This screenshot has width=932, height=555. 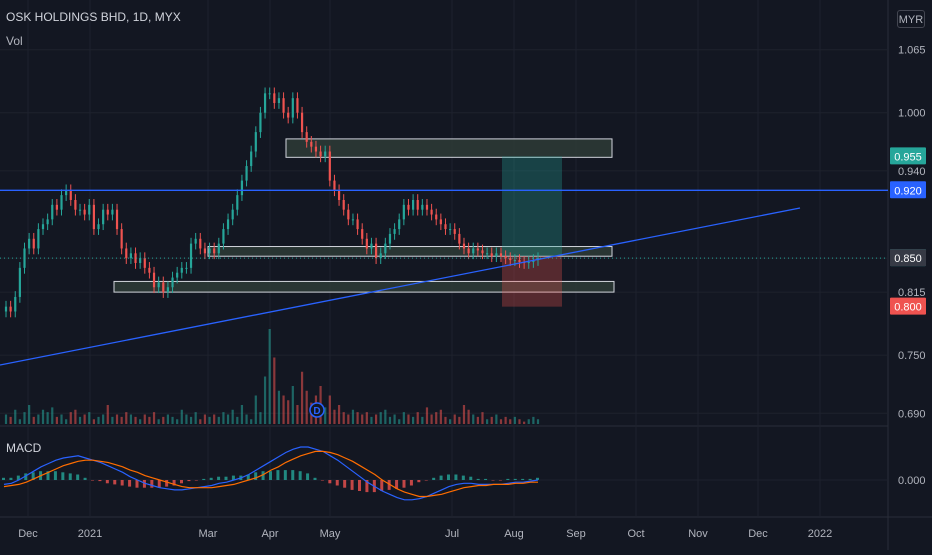 I want to click on signal-line, so click(x=270, y=474).